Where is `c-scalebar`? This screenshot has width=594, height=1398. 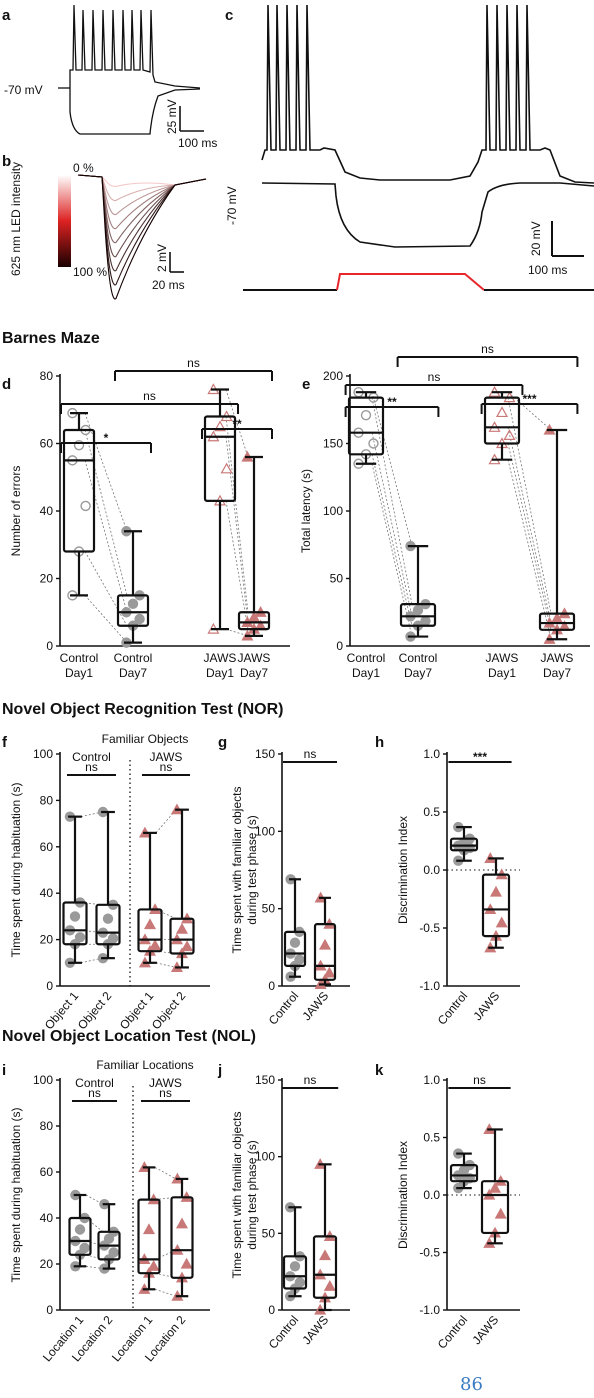 c-scalebar is located at coordinates (567, 239).